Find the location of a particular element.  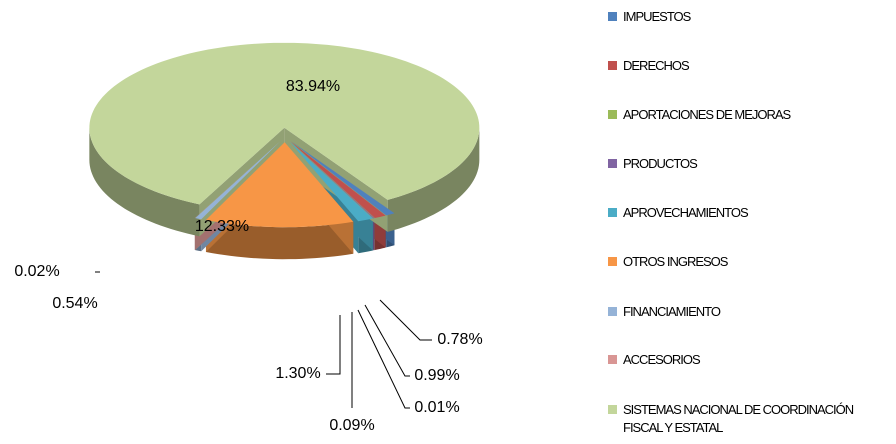

legend-label: OTROS INGRESOS is located at coordinates (675, 261).